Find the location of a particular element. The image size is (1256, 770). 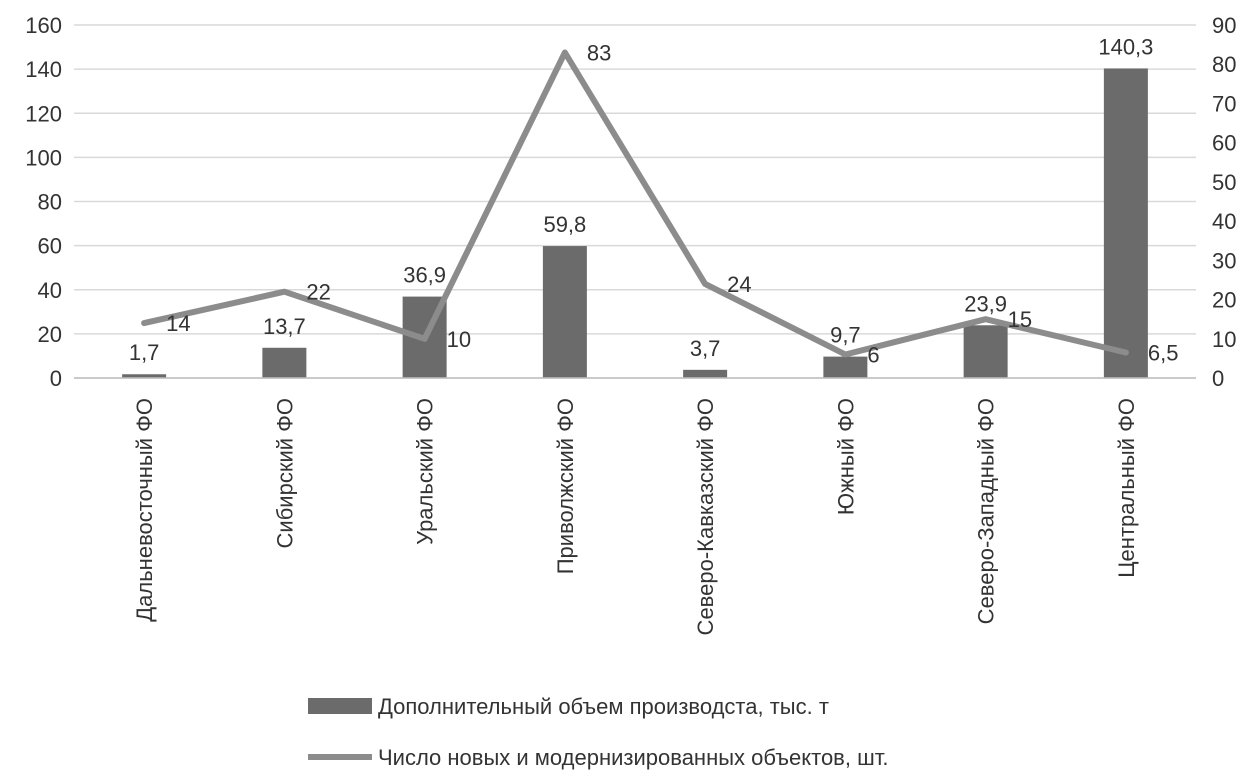

line-data-label: 15 is located at coordinates (1020, 319).